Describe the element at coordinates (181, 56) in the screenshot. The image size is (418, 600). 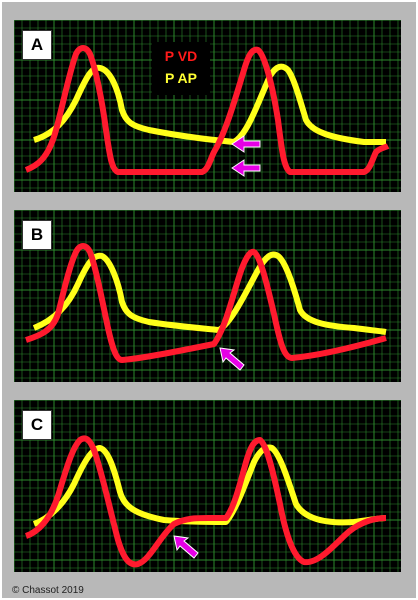
I see `legend-rvp: P VD` at that location.